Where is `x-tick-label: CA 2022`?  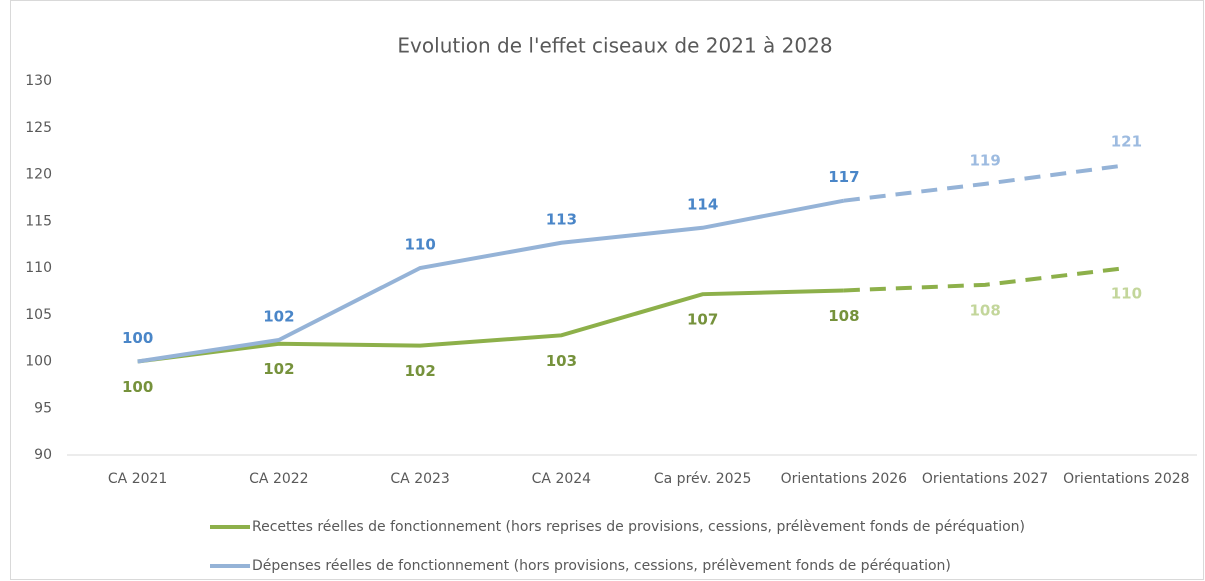 x-tick-label: CA 2022 is located at coordinates (278, 479).